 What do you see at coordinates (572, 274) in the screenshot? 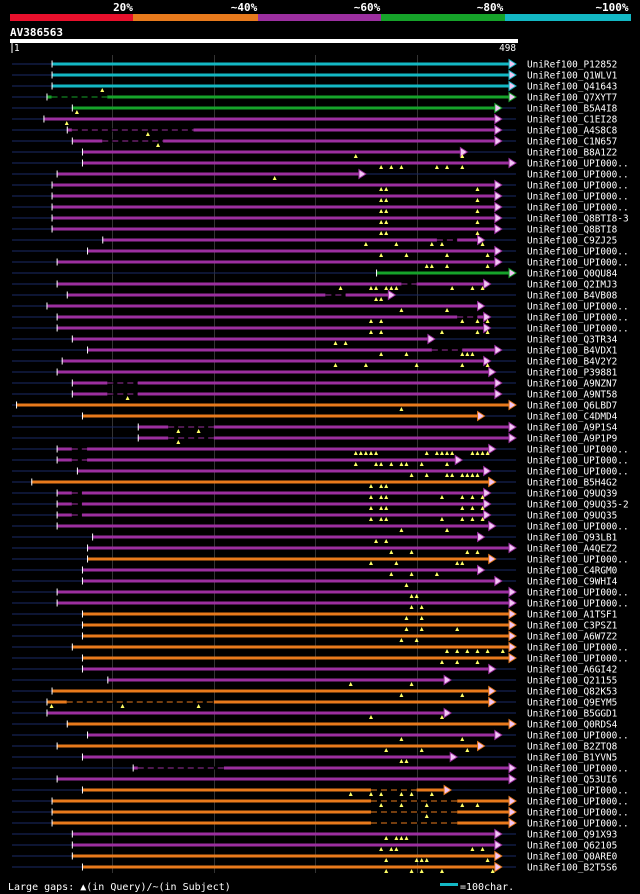
I see `hit-label: UniRef100_Q0QU84` at bounding box center [572, 274].